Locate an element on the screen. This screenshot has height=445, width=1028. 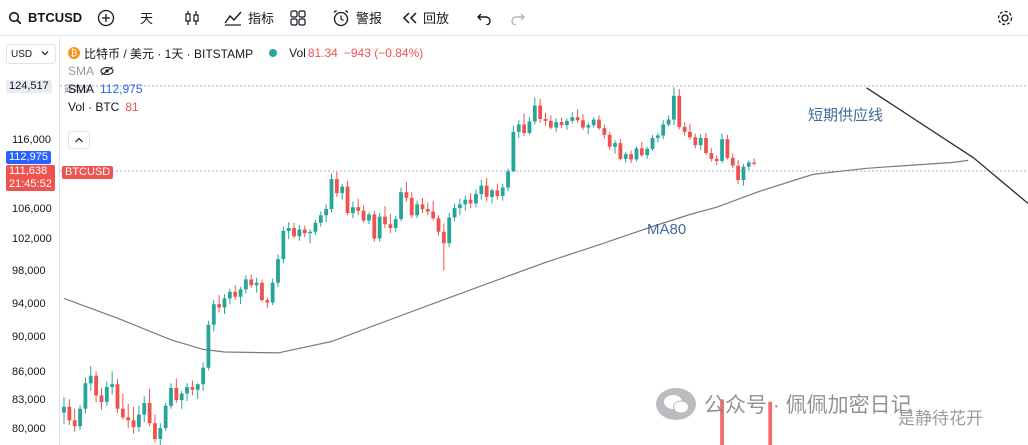
settings-button is located at coordinates (1005, 20).